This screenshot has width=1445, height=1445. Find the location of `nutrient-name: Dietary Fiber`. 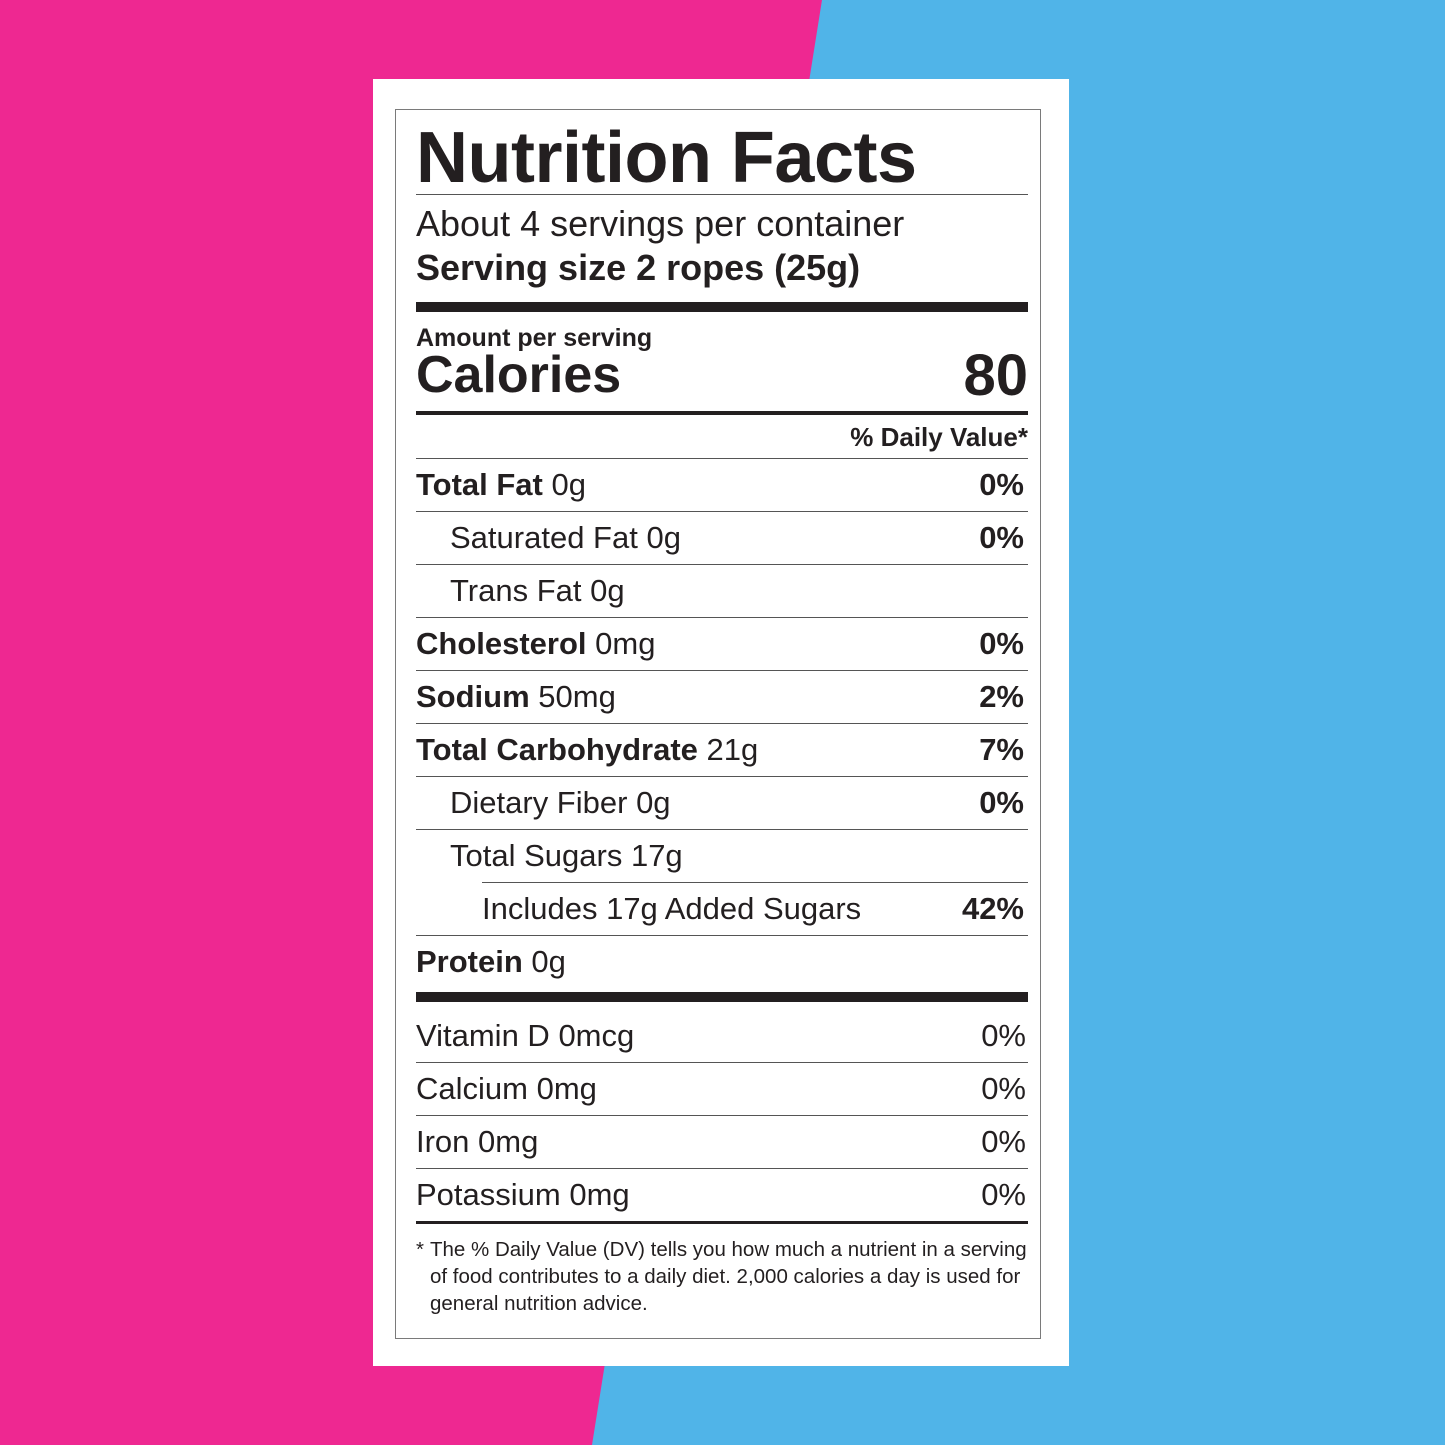

nutrient-name: Dietary Fiber is located at coordinates (539, 802).